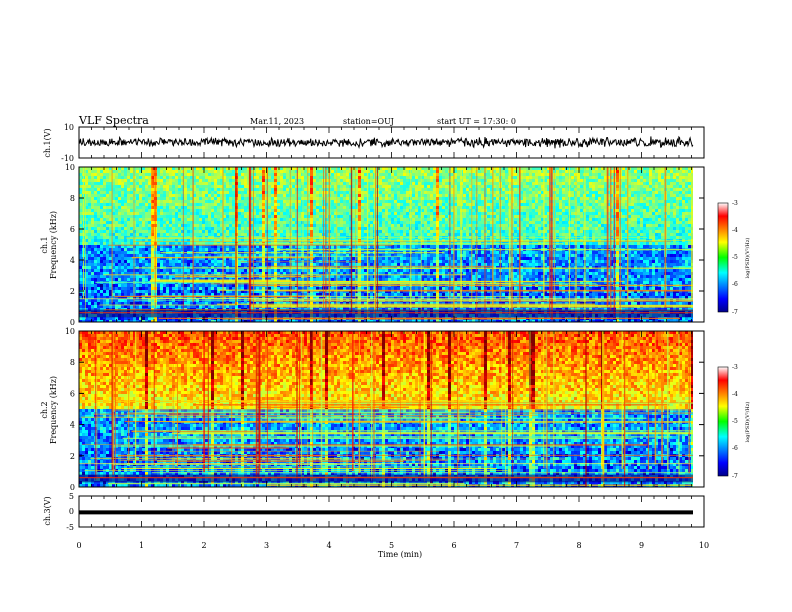  I want to click on ch1-ytick-bottom: -10, so click(67, 158).